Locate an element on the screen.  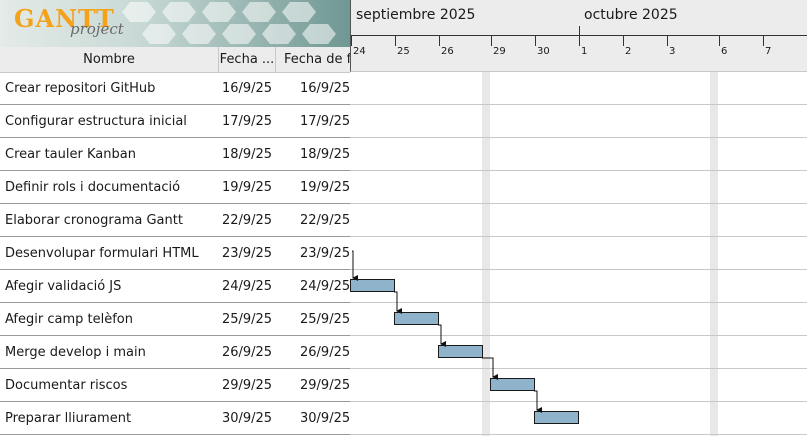
day-label: 25 is located at coordinates (403, 51).